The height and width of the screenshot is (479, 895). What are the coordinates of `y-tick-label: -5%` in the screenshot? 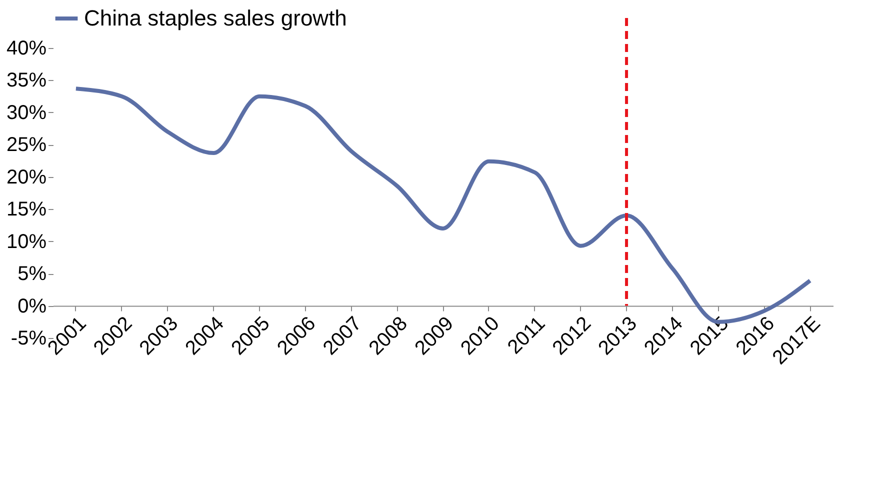 It's located at (28, 339).